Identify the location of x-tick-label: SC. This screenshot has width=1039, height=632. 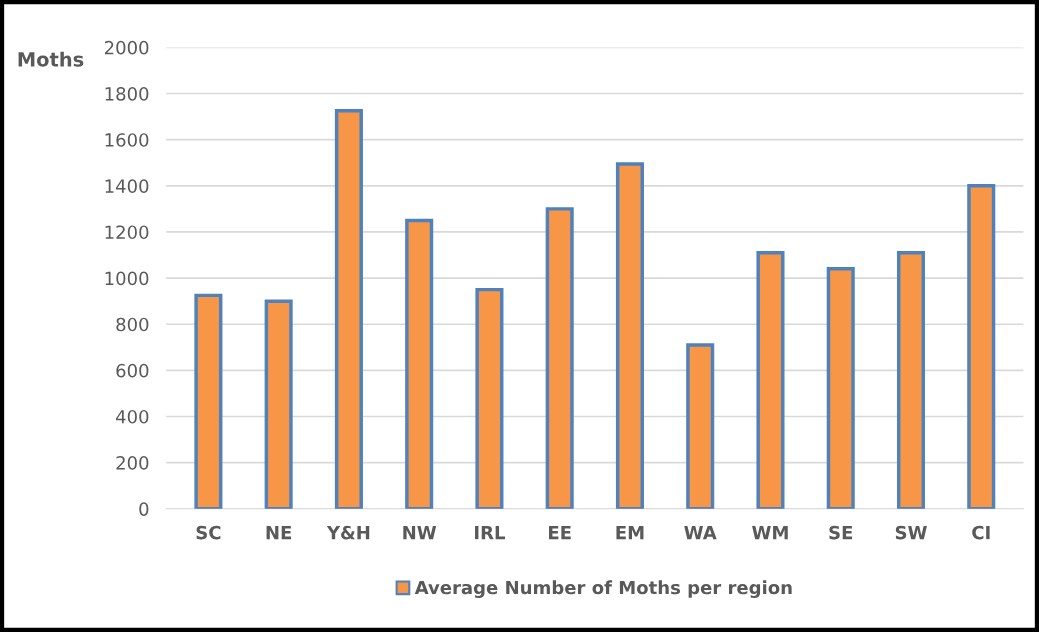
(208, 532).